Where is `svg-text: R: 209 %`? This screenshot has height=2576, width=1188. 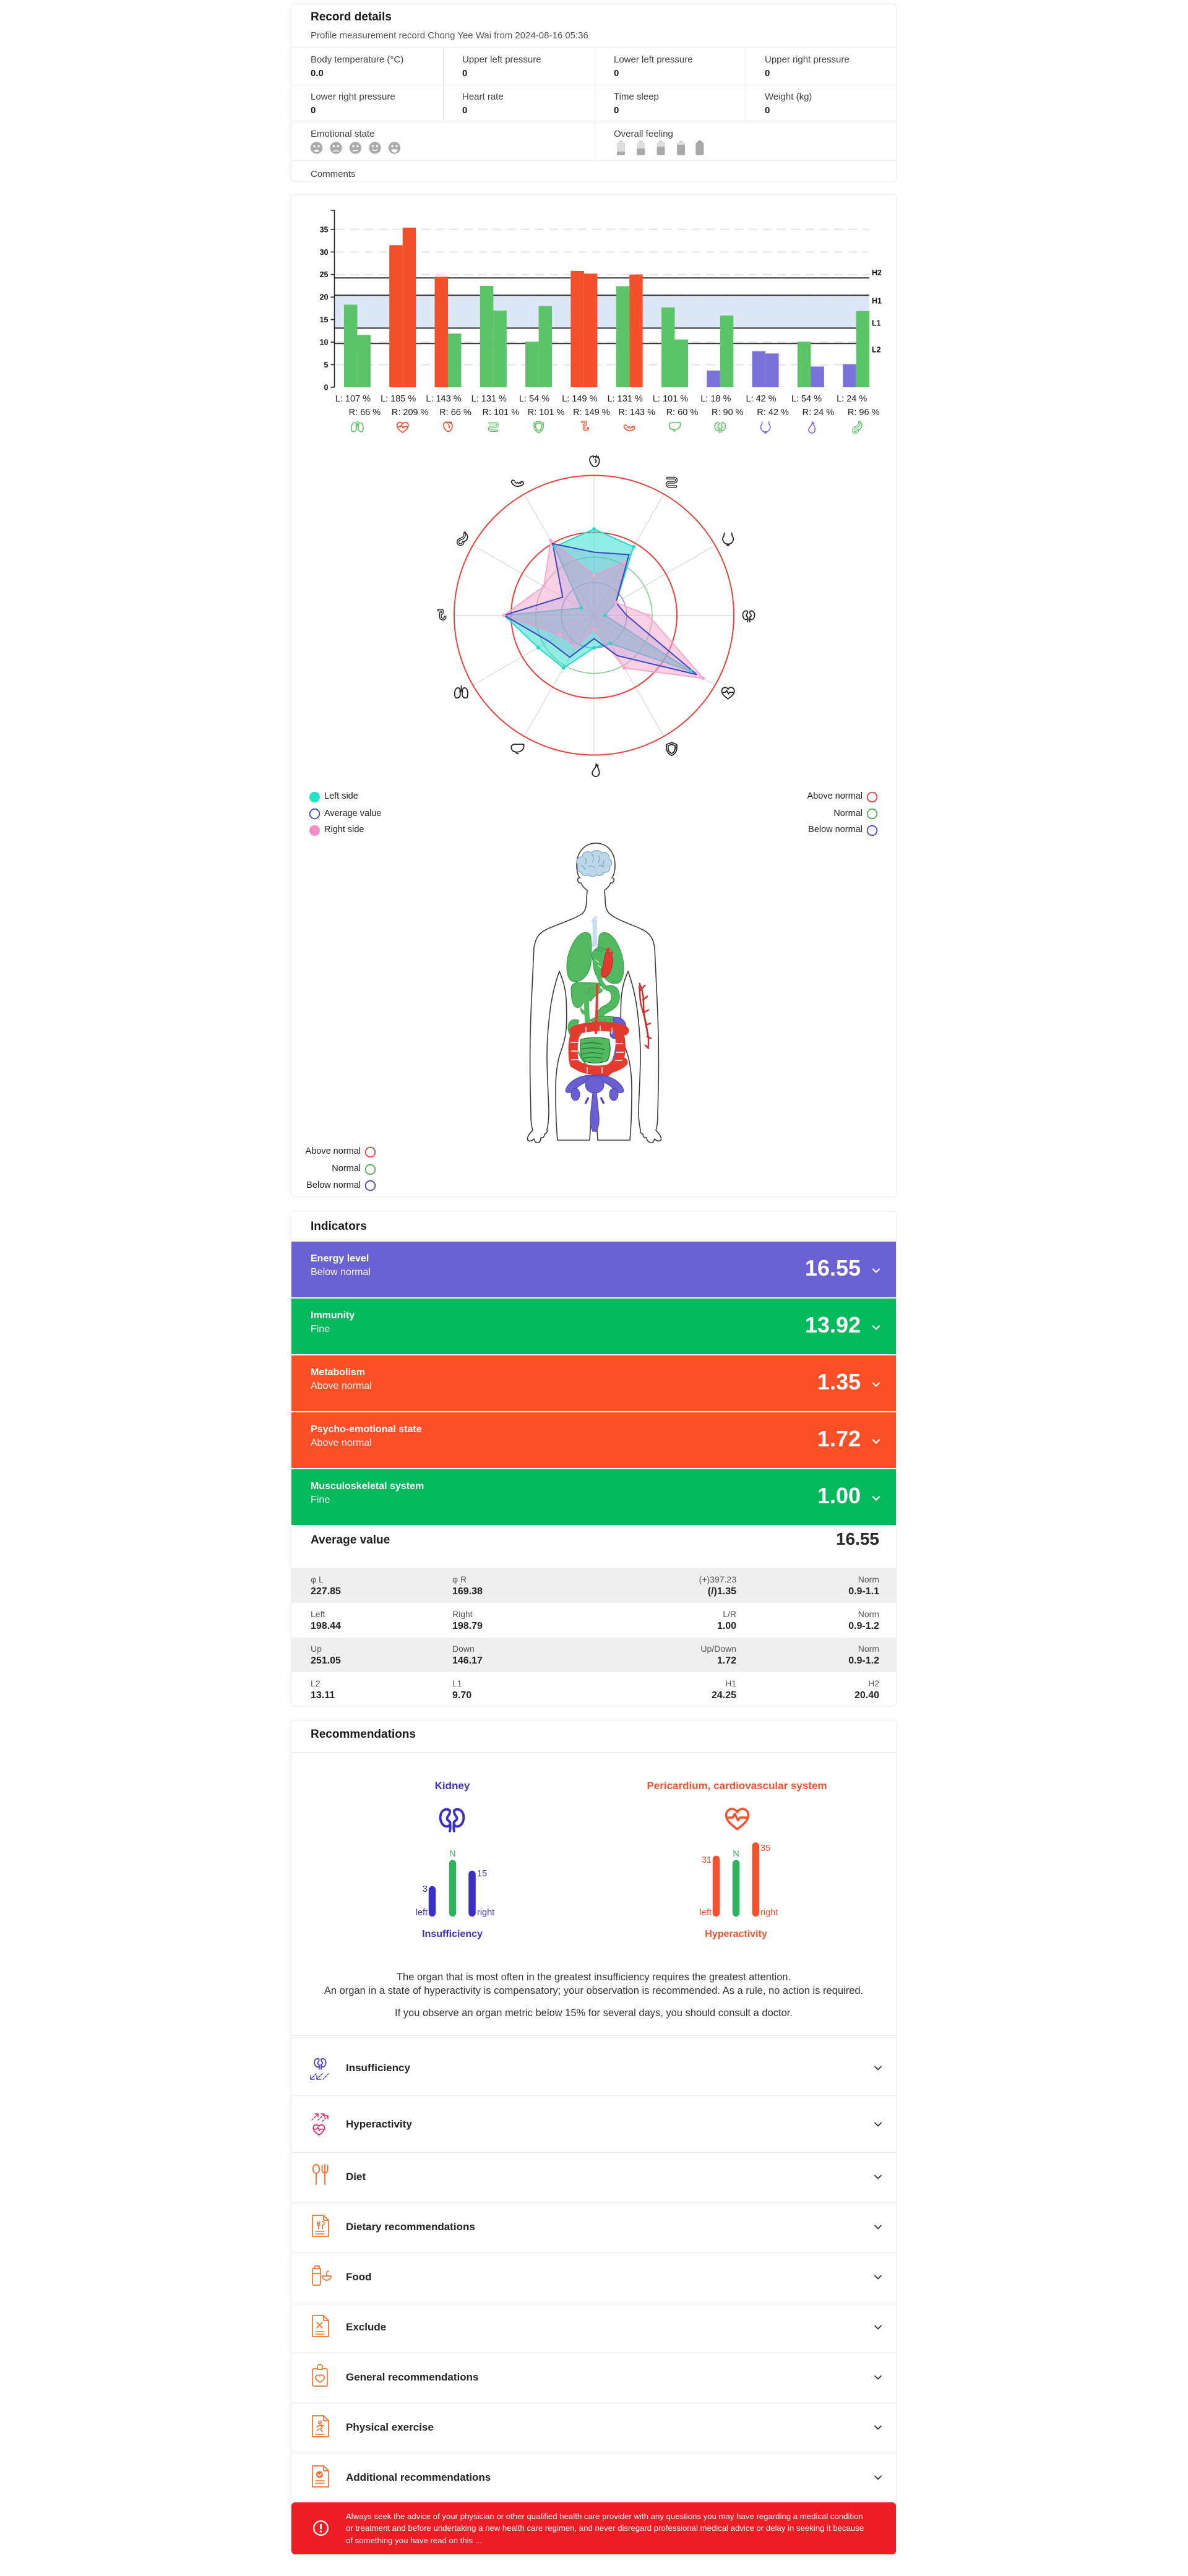 svg-text: R: 209 % is located at coordinates (410, 413).